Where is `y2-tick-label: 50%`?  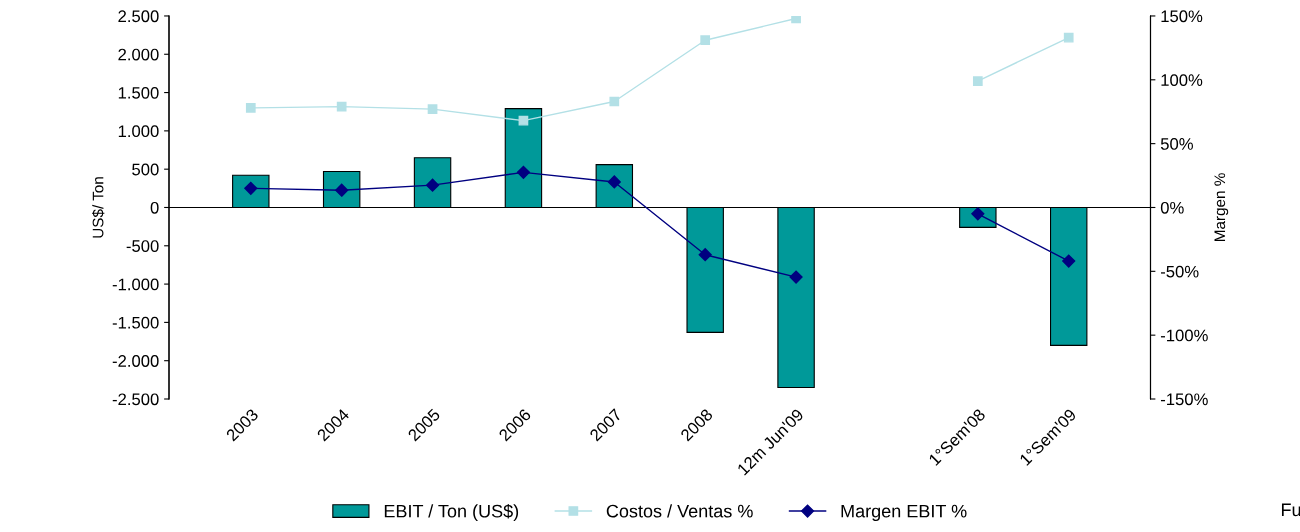
y2-tick-label: 50% is located at coordinates (1176, 144).